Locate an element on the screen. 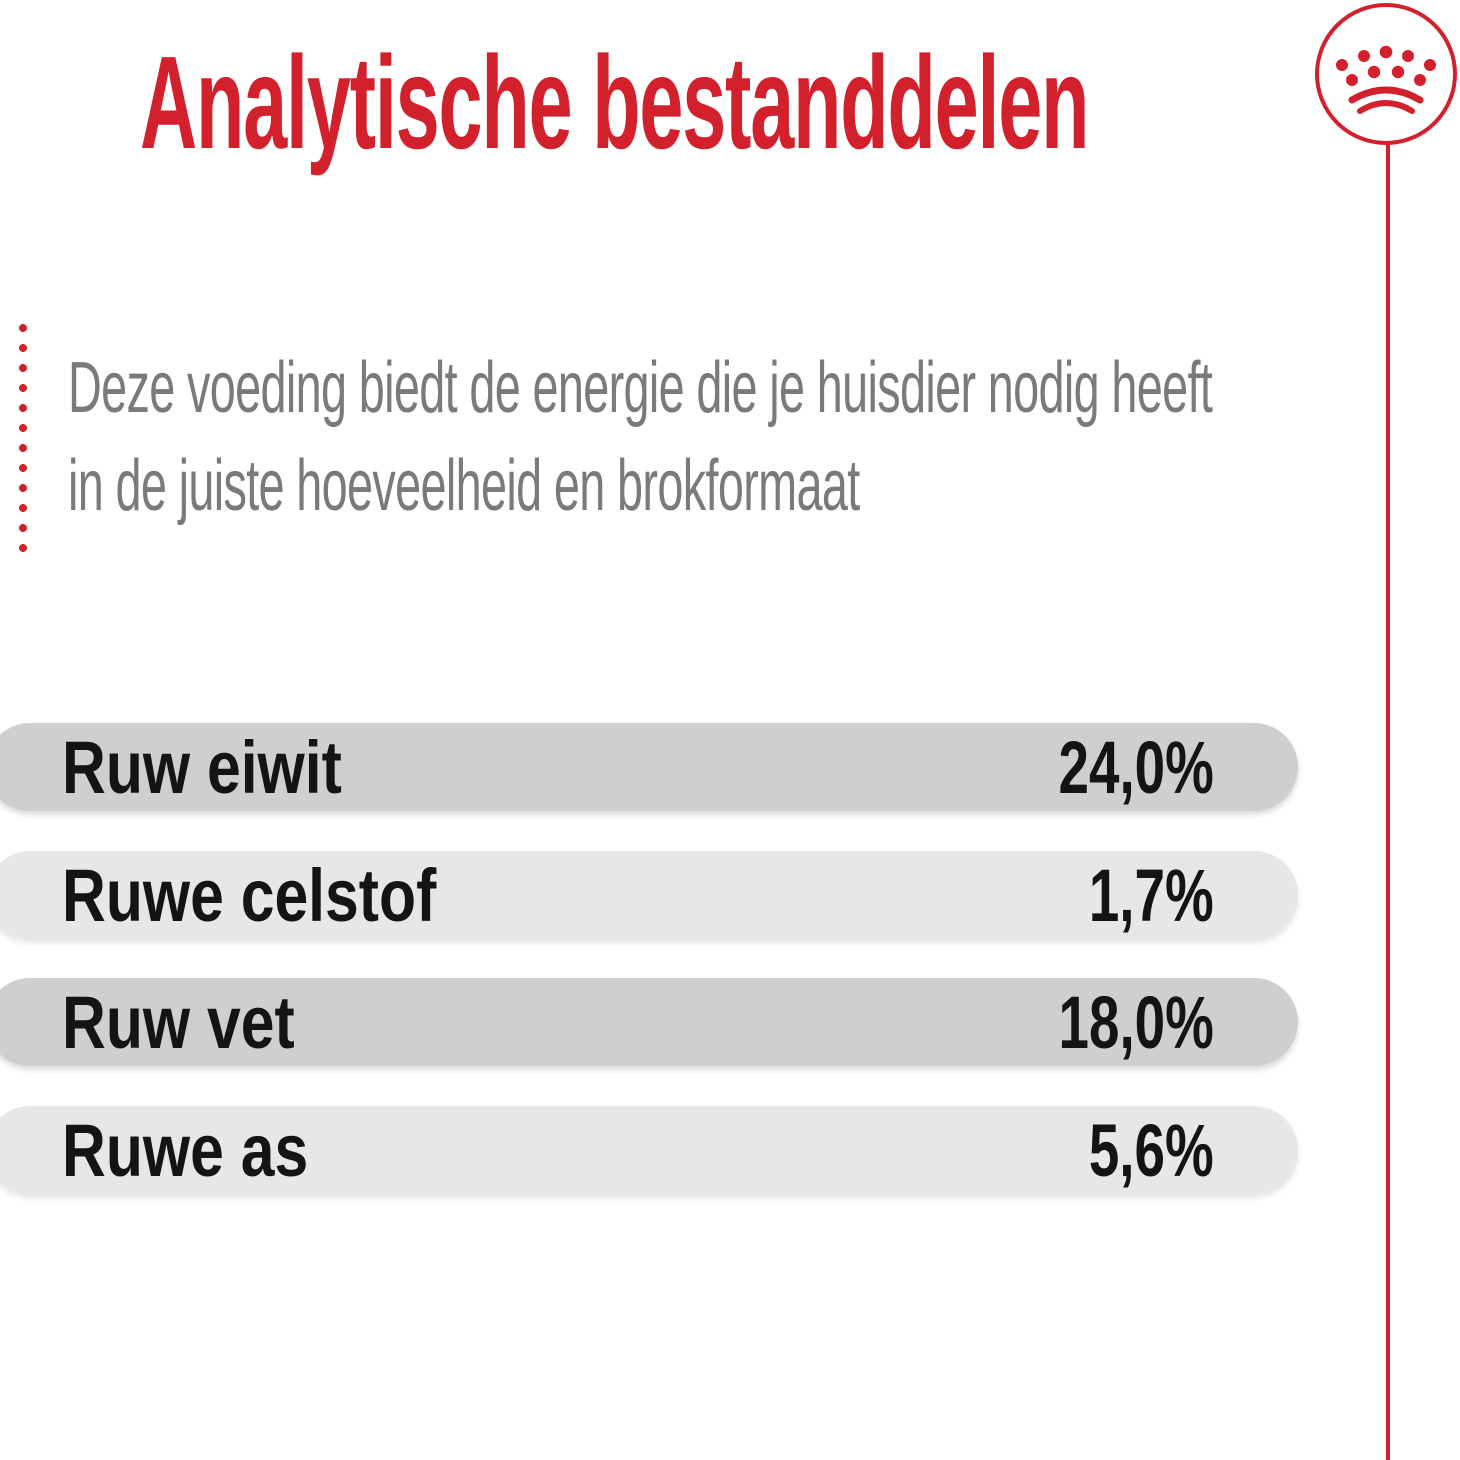 Image resolution: width=1460 pixels, height=1460 pixels. page-title: Analytische bestanddelen is located at coordinates (614, 102).